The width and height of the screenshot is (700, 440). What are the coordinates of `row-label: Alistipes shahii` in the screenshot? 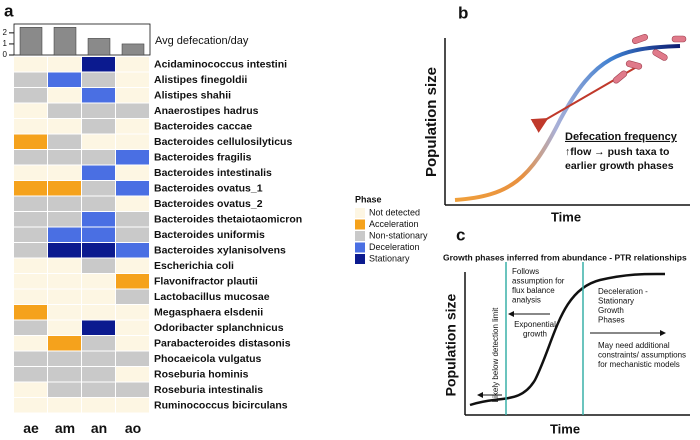 It's located at (192, 96).